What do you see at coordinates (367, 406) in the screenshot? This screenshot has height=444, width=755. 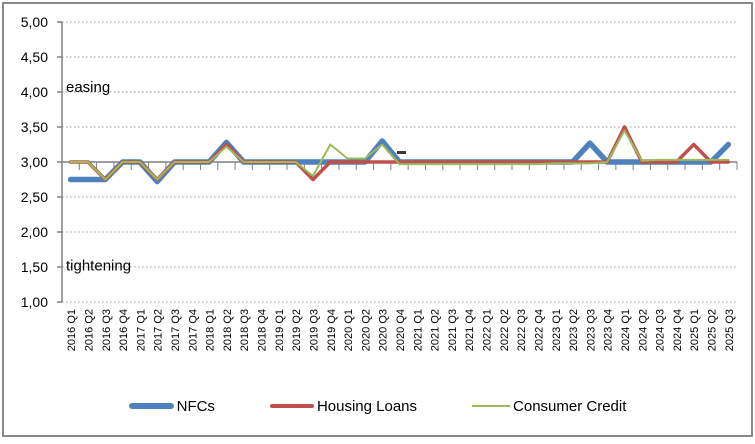 I see `legend-label-housing-loans: Housing Loans` at bounding box center [367, 406].